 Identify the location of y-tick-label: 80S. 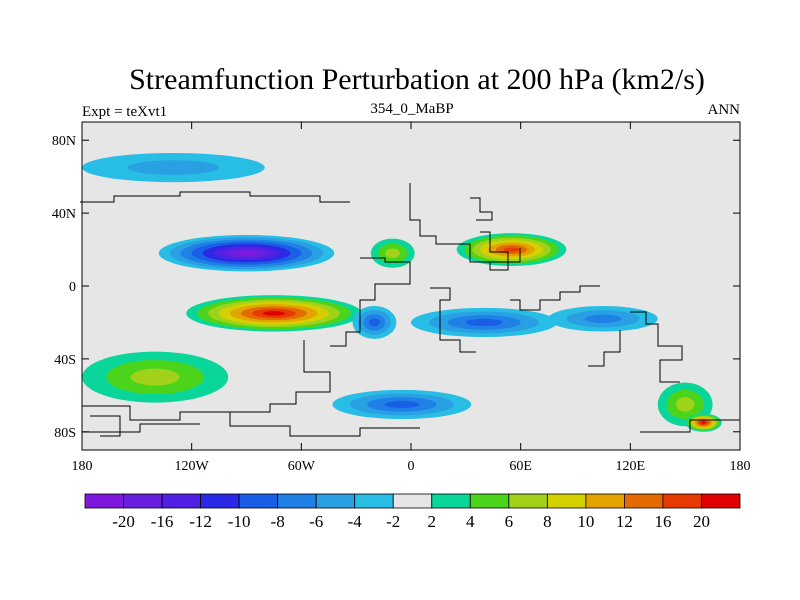
(65, 433).